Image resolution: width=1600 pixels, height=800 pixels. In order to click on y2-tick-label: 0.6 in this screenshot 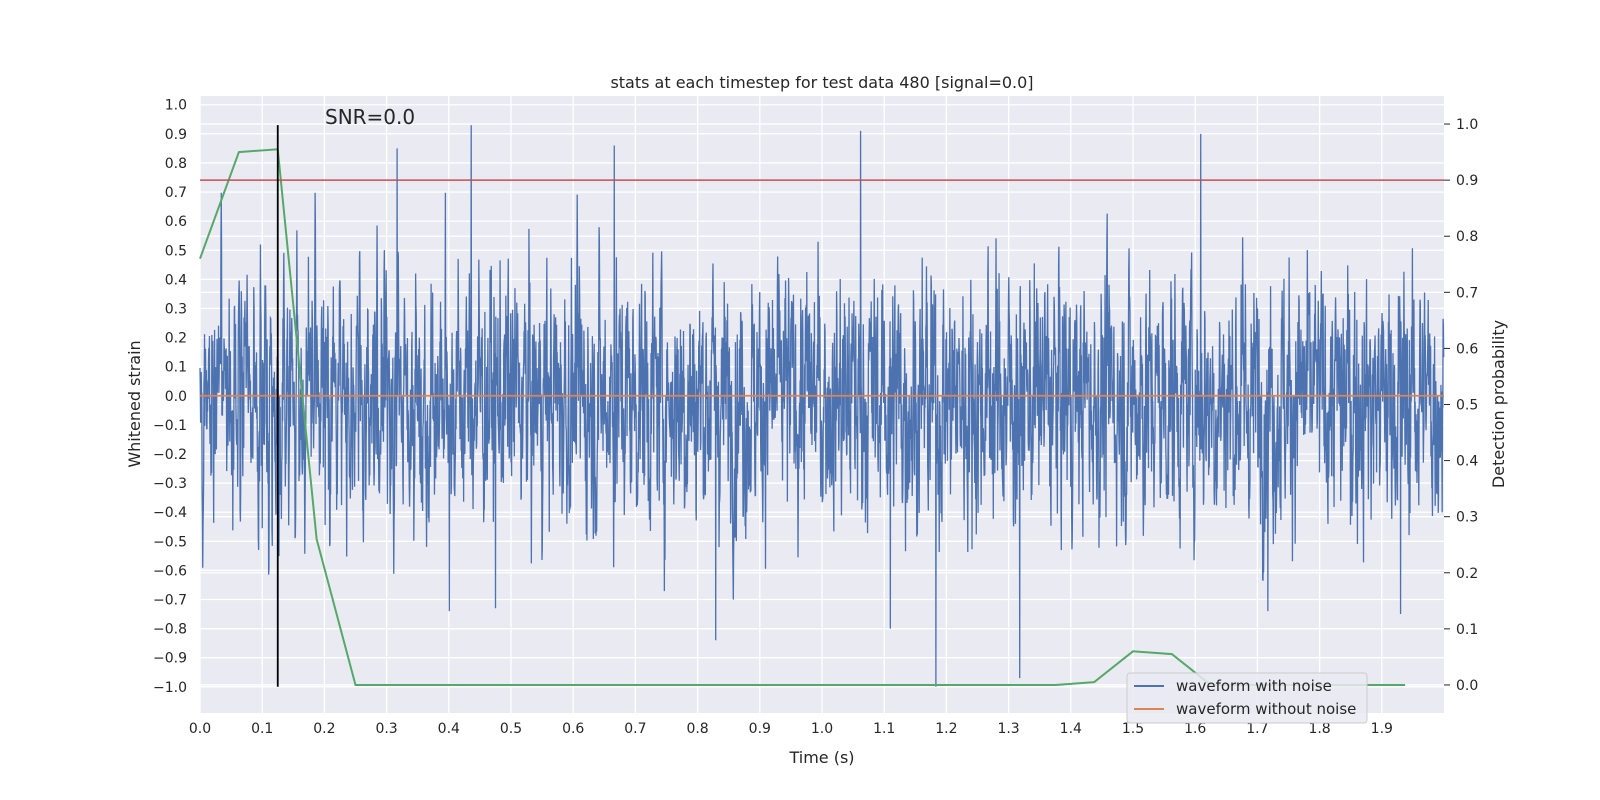, I will do `click(1467, 349)`.